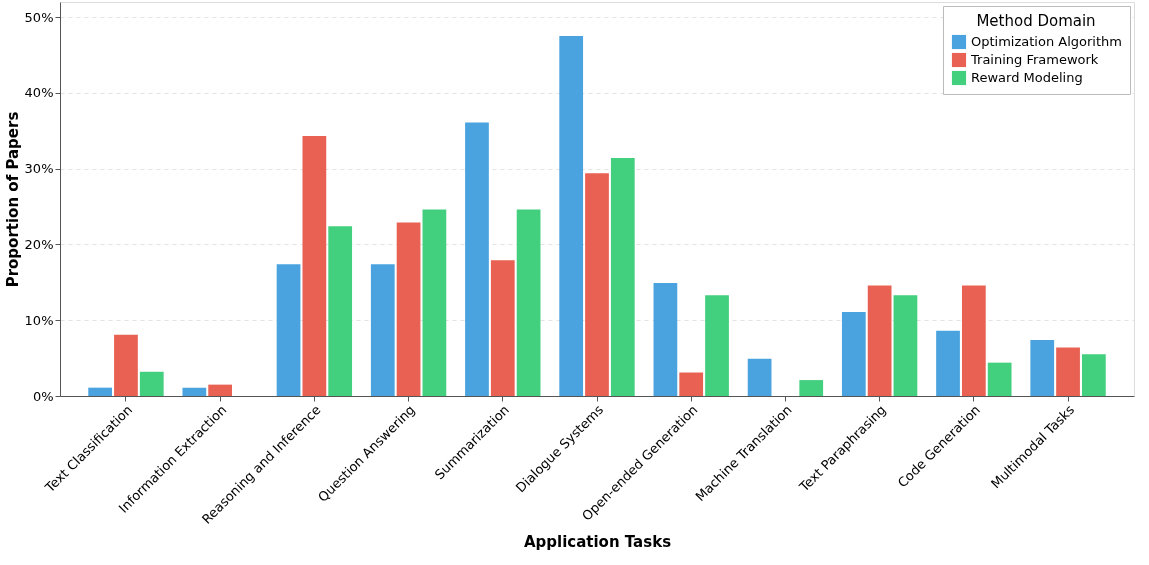  What do you see at coordinates (1036, 21) in the screenshot?
I see `legend-title: Method Domain` at bounding box center [1036, 21].